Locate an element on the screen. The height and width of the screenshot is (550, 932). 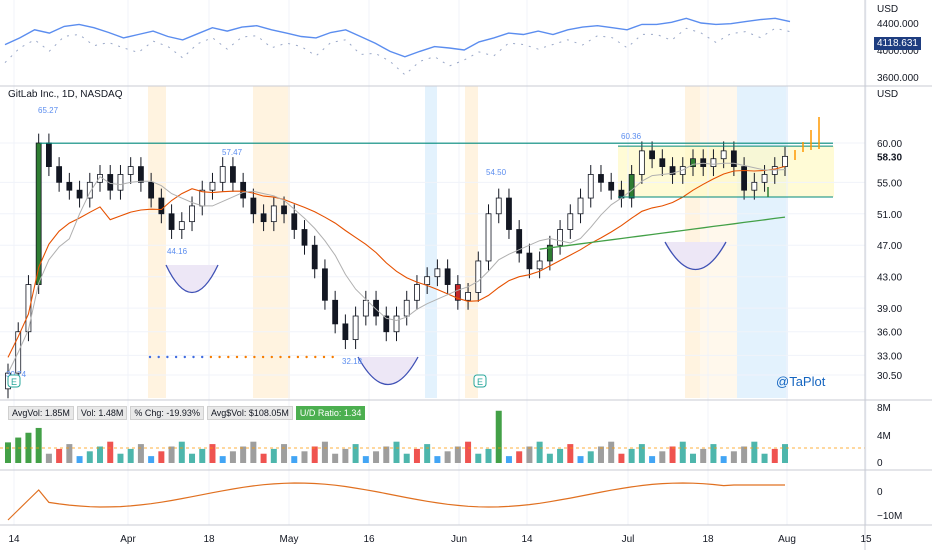
price-annotation: 57.47 is located at coordinates (232, 152).